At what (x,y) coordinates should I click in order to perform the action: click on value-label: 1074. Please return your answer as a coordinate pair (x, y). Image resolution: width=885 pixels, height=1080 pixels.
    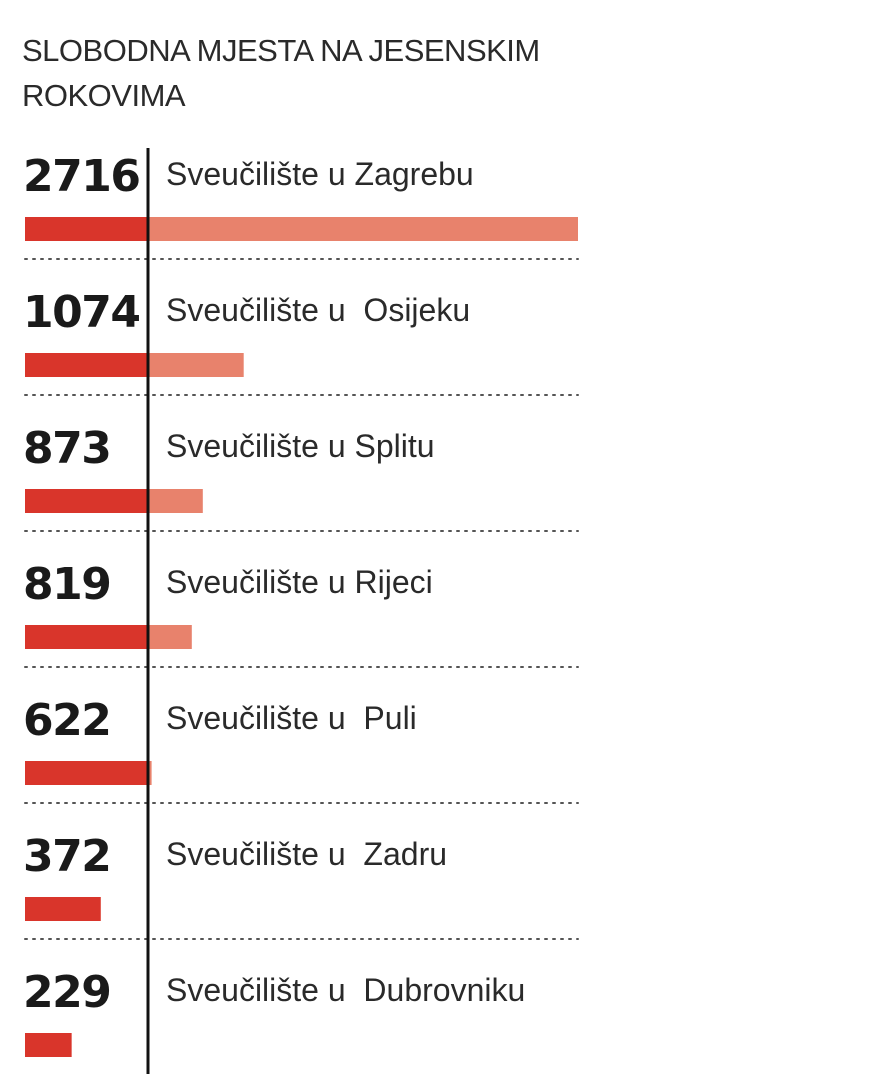
    Looking at the image, I should click on (81, 312).